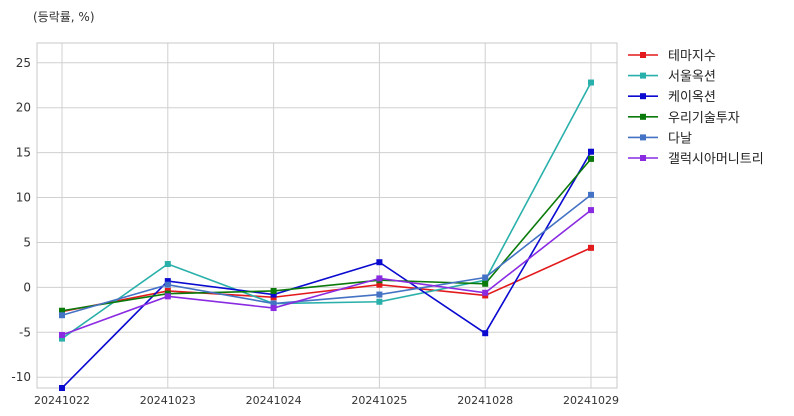 This screenshot has height=416, width=794. I want to click on x-tick-label: 20241024, so click(274, 400).